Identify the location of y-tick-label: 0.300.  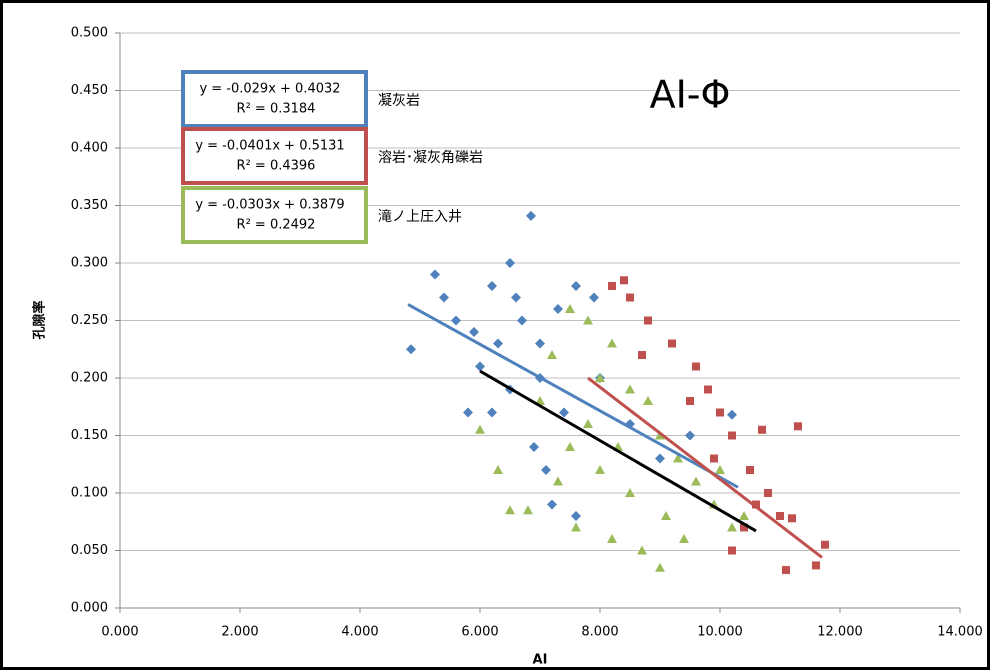
(89, 263).